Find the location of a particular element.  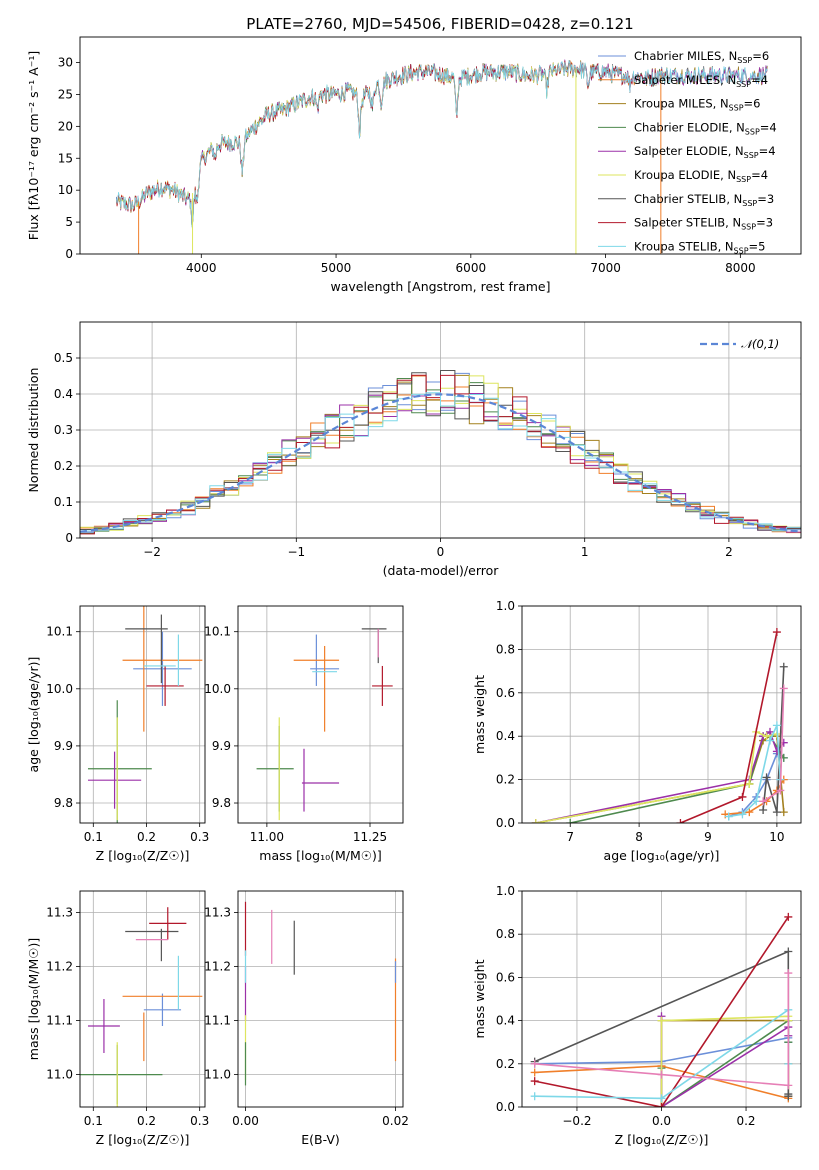

x-tick-label: 6000 is located at coordinates (471, 268).